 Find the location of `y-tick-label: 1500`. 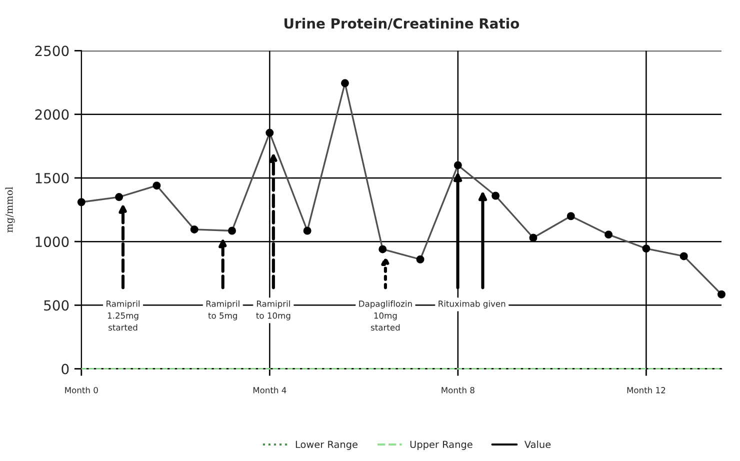

y-tick-label: 1500 is located at coordinates (52, 178).